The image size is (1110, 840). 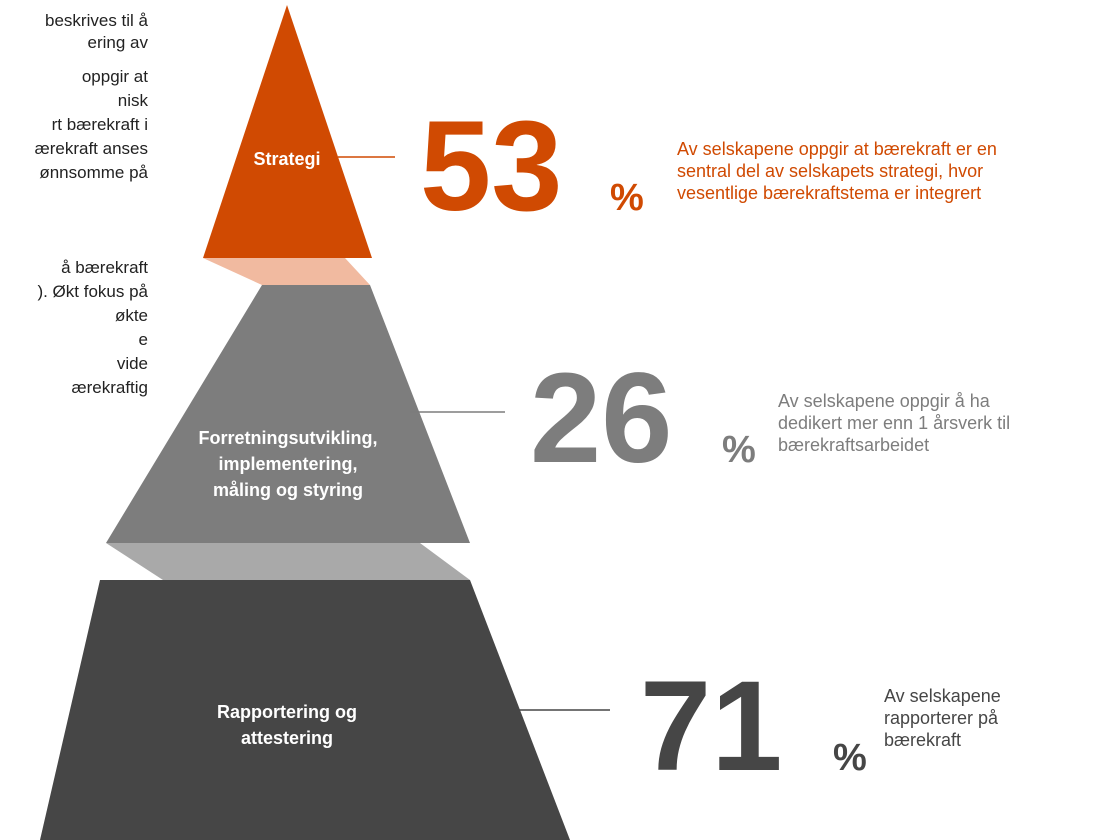 I want to click on stat-description: dedikert mer enn 1 årsverk til, so click(x=894, y=423).